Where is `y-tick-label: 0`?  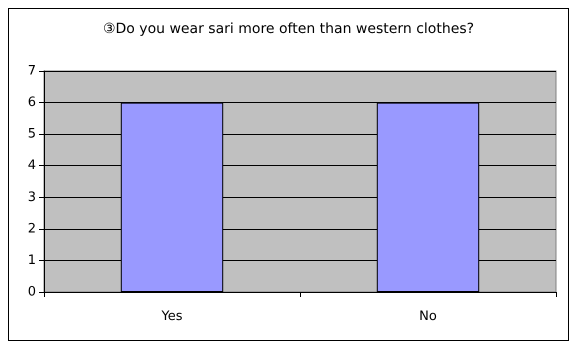 y-tick-label: 0 is located at coordinates (32, 292).